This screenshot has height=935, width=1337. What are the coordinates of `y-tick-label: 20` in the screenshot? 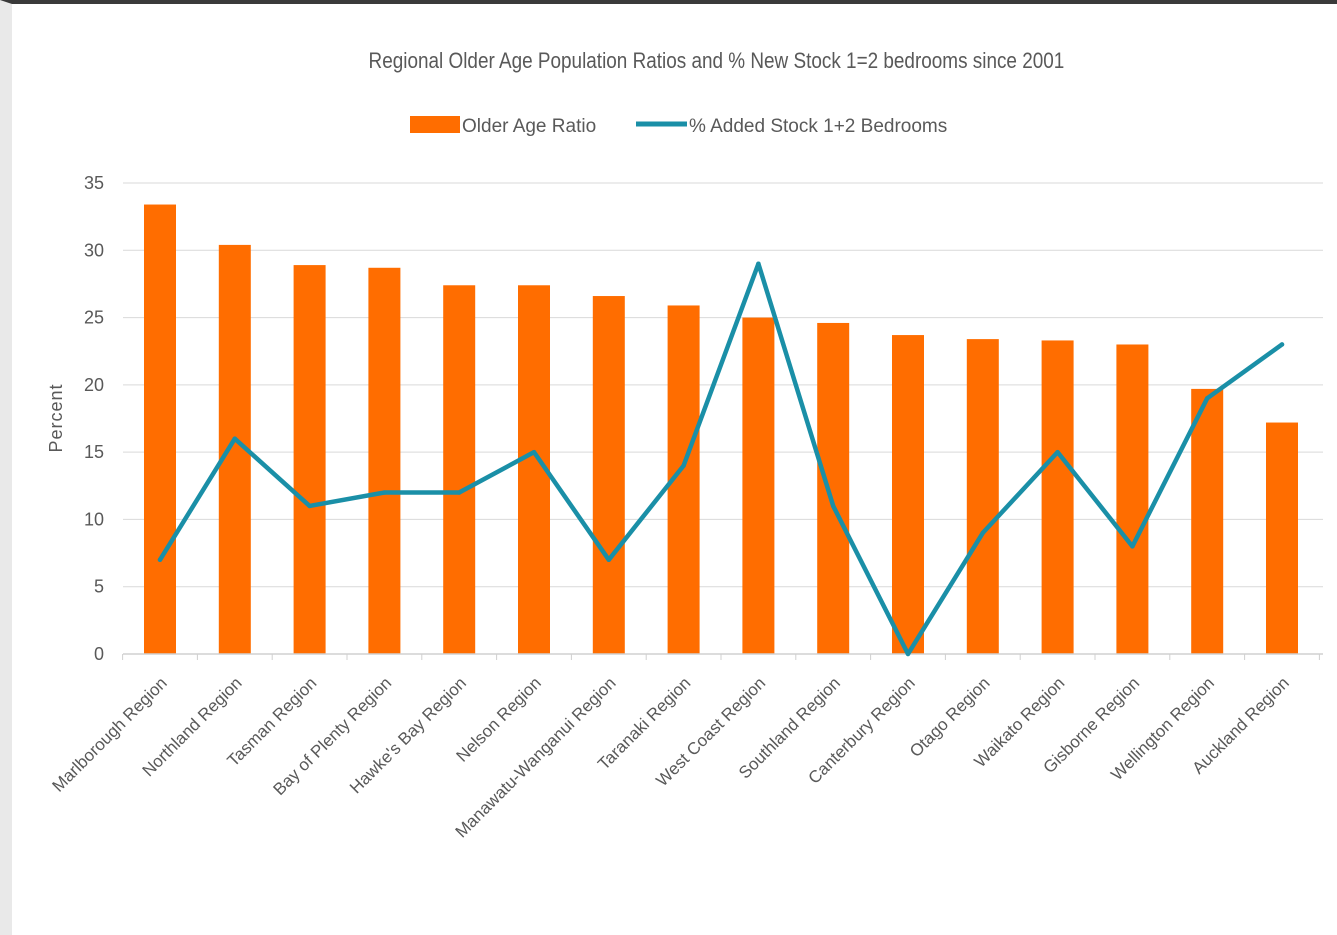 It's located at (94, 385).